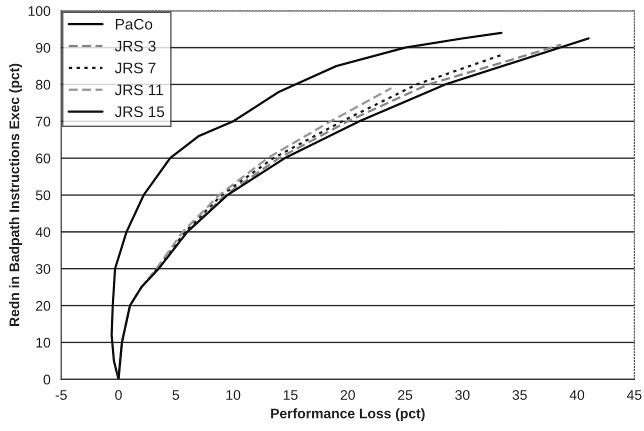 This screenshot has height=431, width=644. I want to click on x-tick-label: 40, so click(577, 395).